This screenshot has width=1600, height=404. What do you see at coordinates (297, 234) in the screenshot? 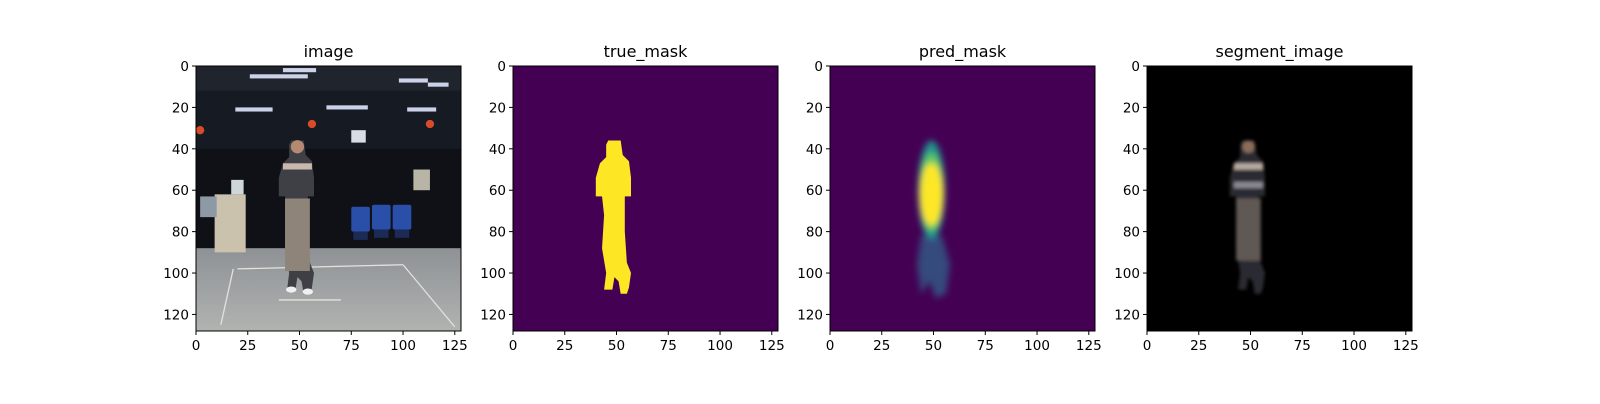
I see `photo-person-legs` at bounding box center [297, 234].